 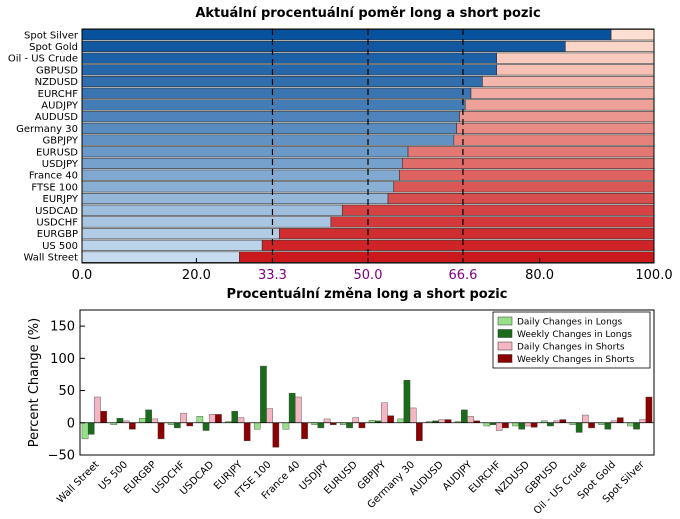 What do you see at coordinates (82, 275) in the screenshot?
I see `x-tick-label: 0.0` at bounding box center [82, 275].